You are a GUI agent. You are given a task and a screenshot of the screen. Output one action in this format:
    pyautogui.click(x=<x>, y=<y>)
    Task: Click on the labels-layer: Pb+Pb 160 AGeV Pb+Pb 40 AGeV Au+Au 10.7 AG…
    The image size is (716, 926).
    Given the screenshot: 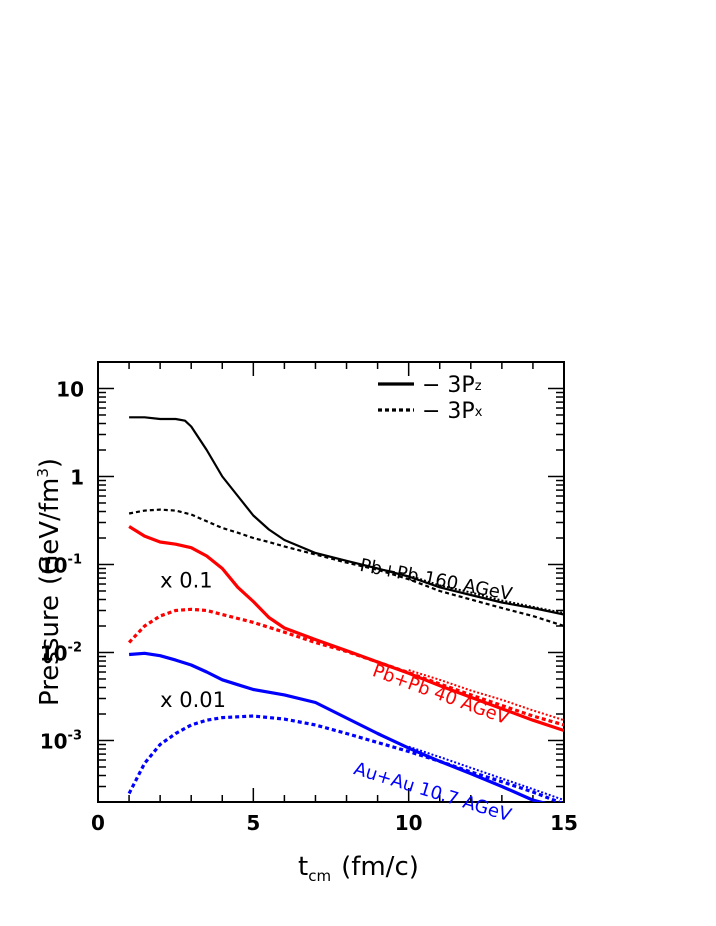 What is the action you would take?
    pyautogui.click(x=337, y=690)
    